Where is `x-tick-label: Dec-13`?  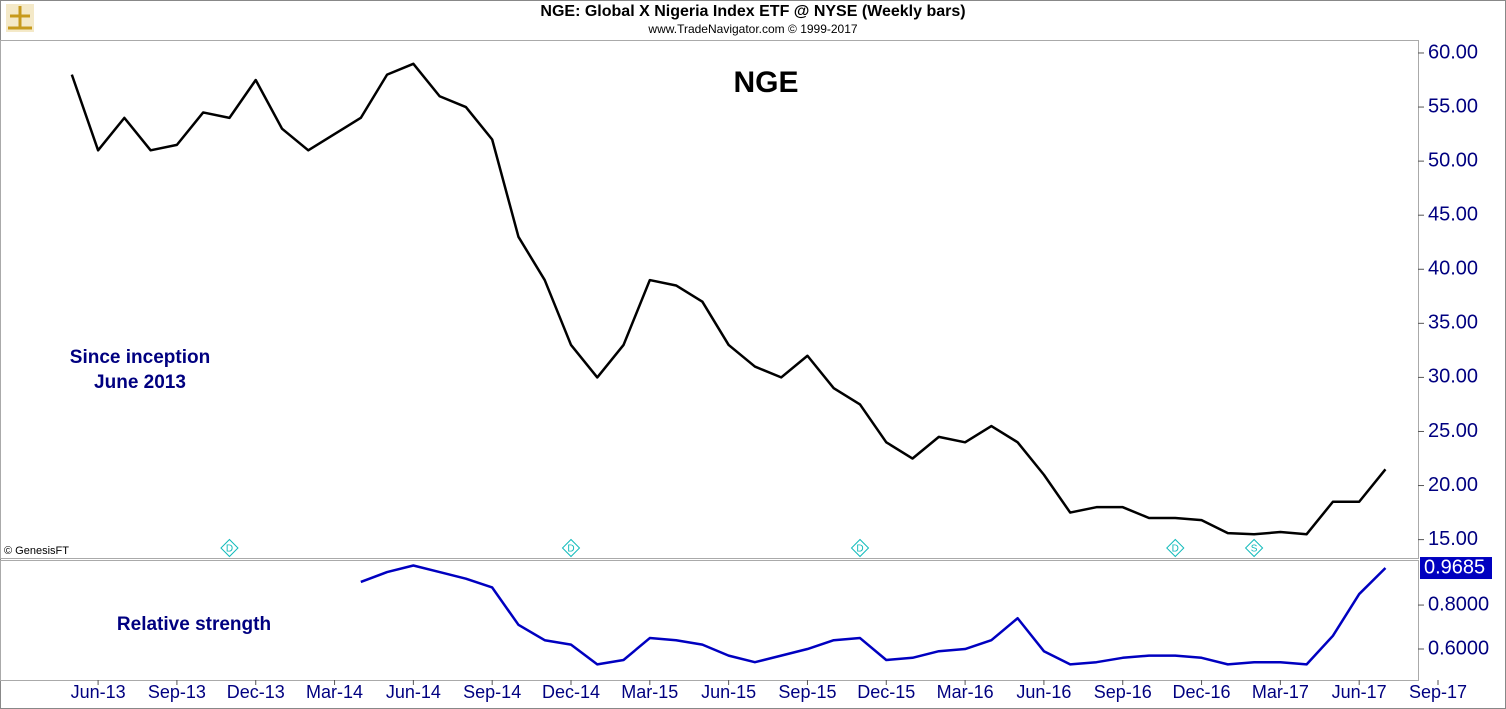 x-tick-label: Dec-13 is located at coordinates (256, 692).